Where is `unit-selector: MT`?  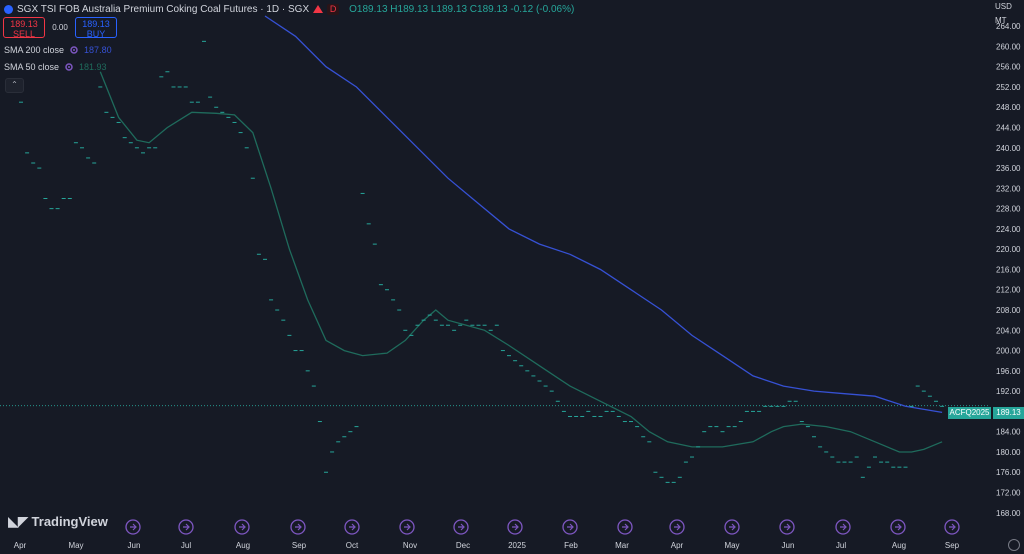 unit-selector: MT is located at coordinates (1001, 20).